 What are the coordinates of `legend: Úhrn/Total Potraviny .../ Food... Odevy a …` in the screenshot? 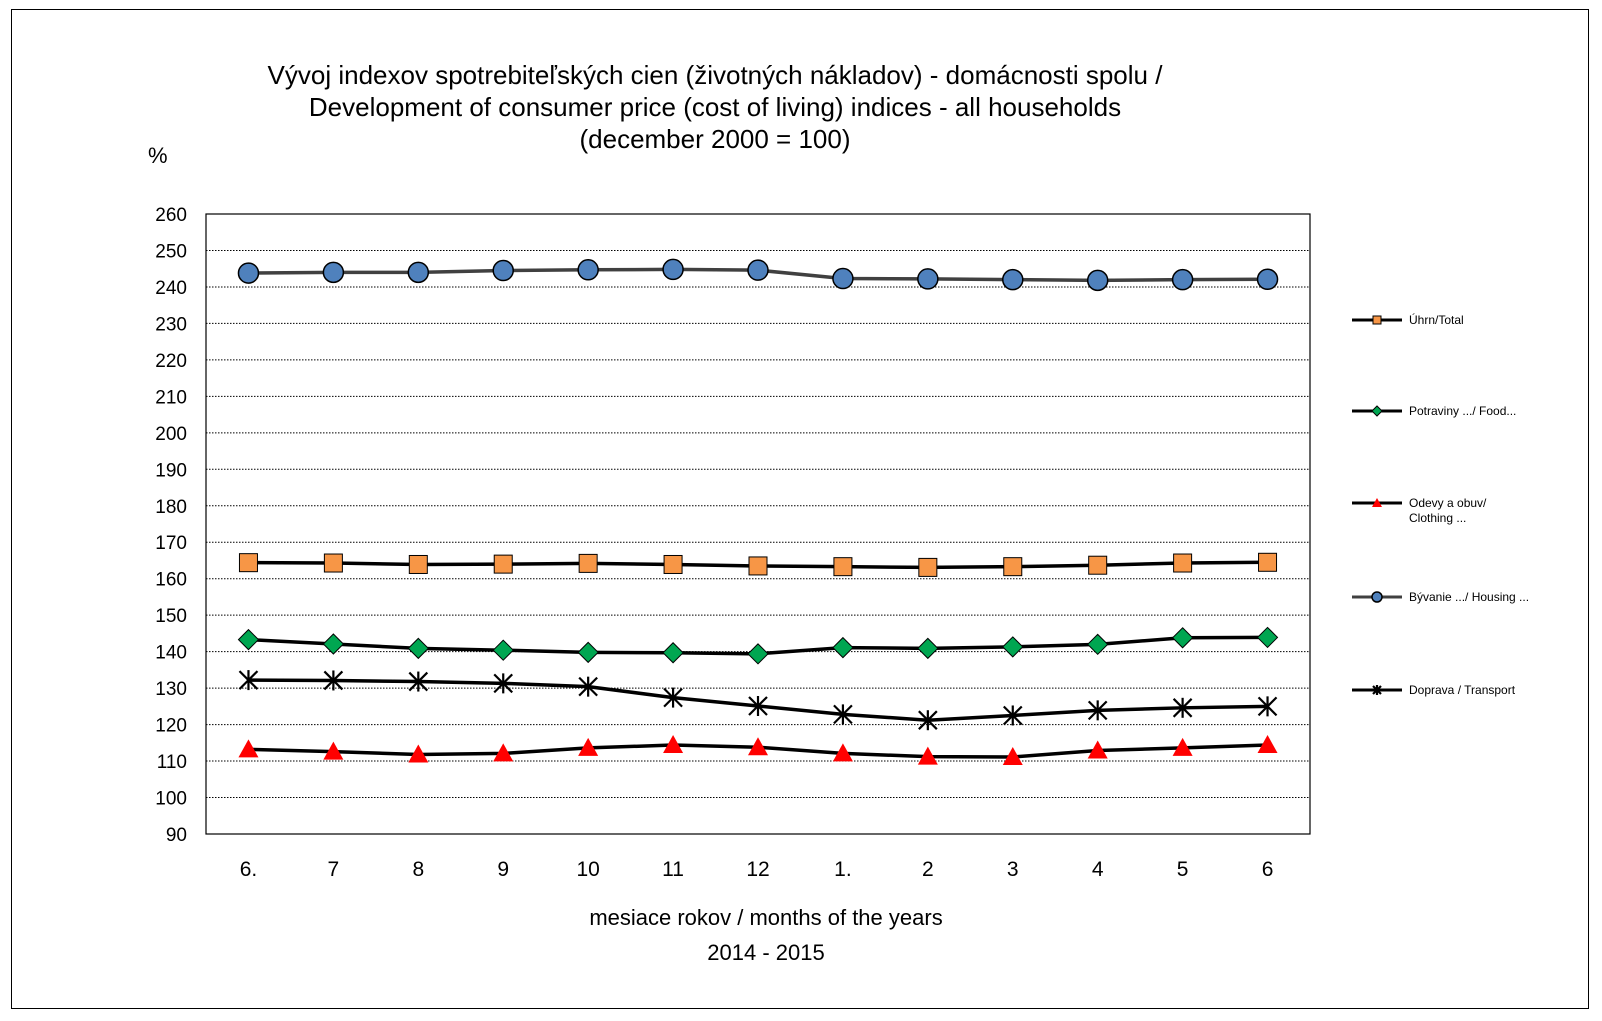 It's located at (1440, 504).